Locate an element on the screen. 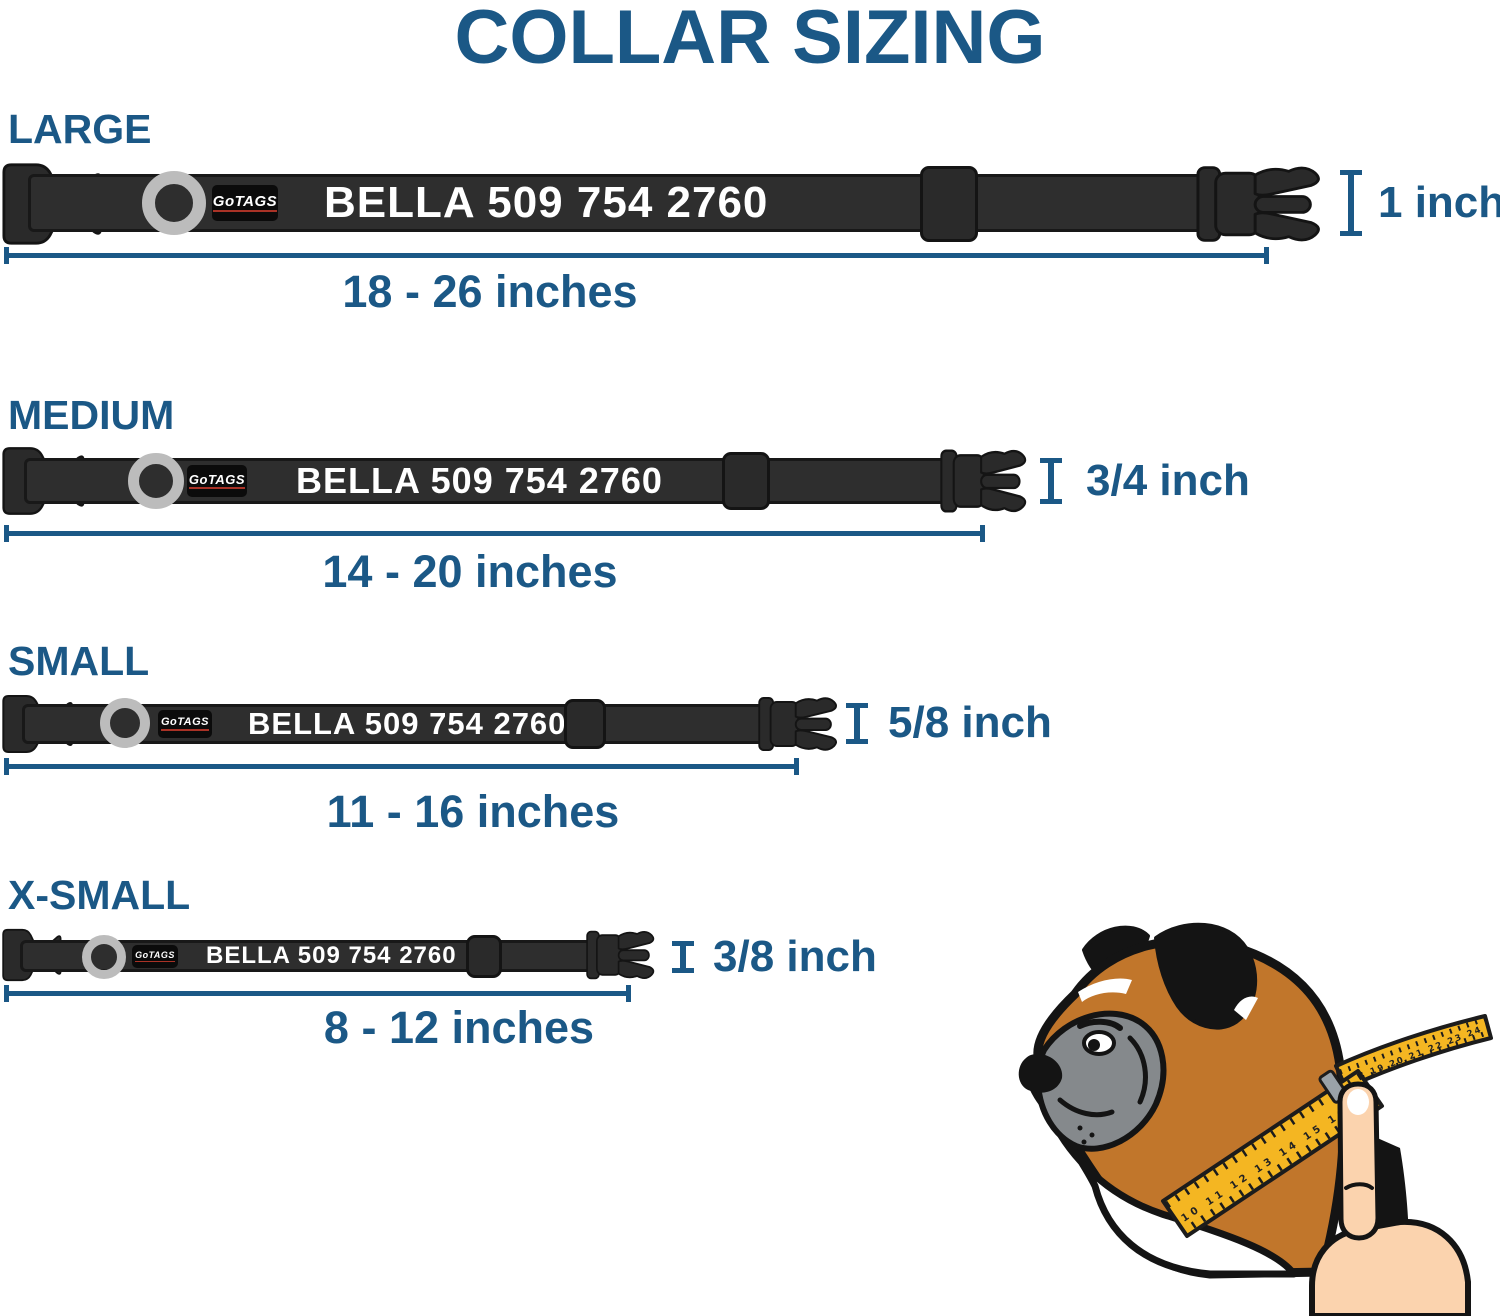  length-label: 14 - 20 inches is located at coordinates (470, 571).